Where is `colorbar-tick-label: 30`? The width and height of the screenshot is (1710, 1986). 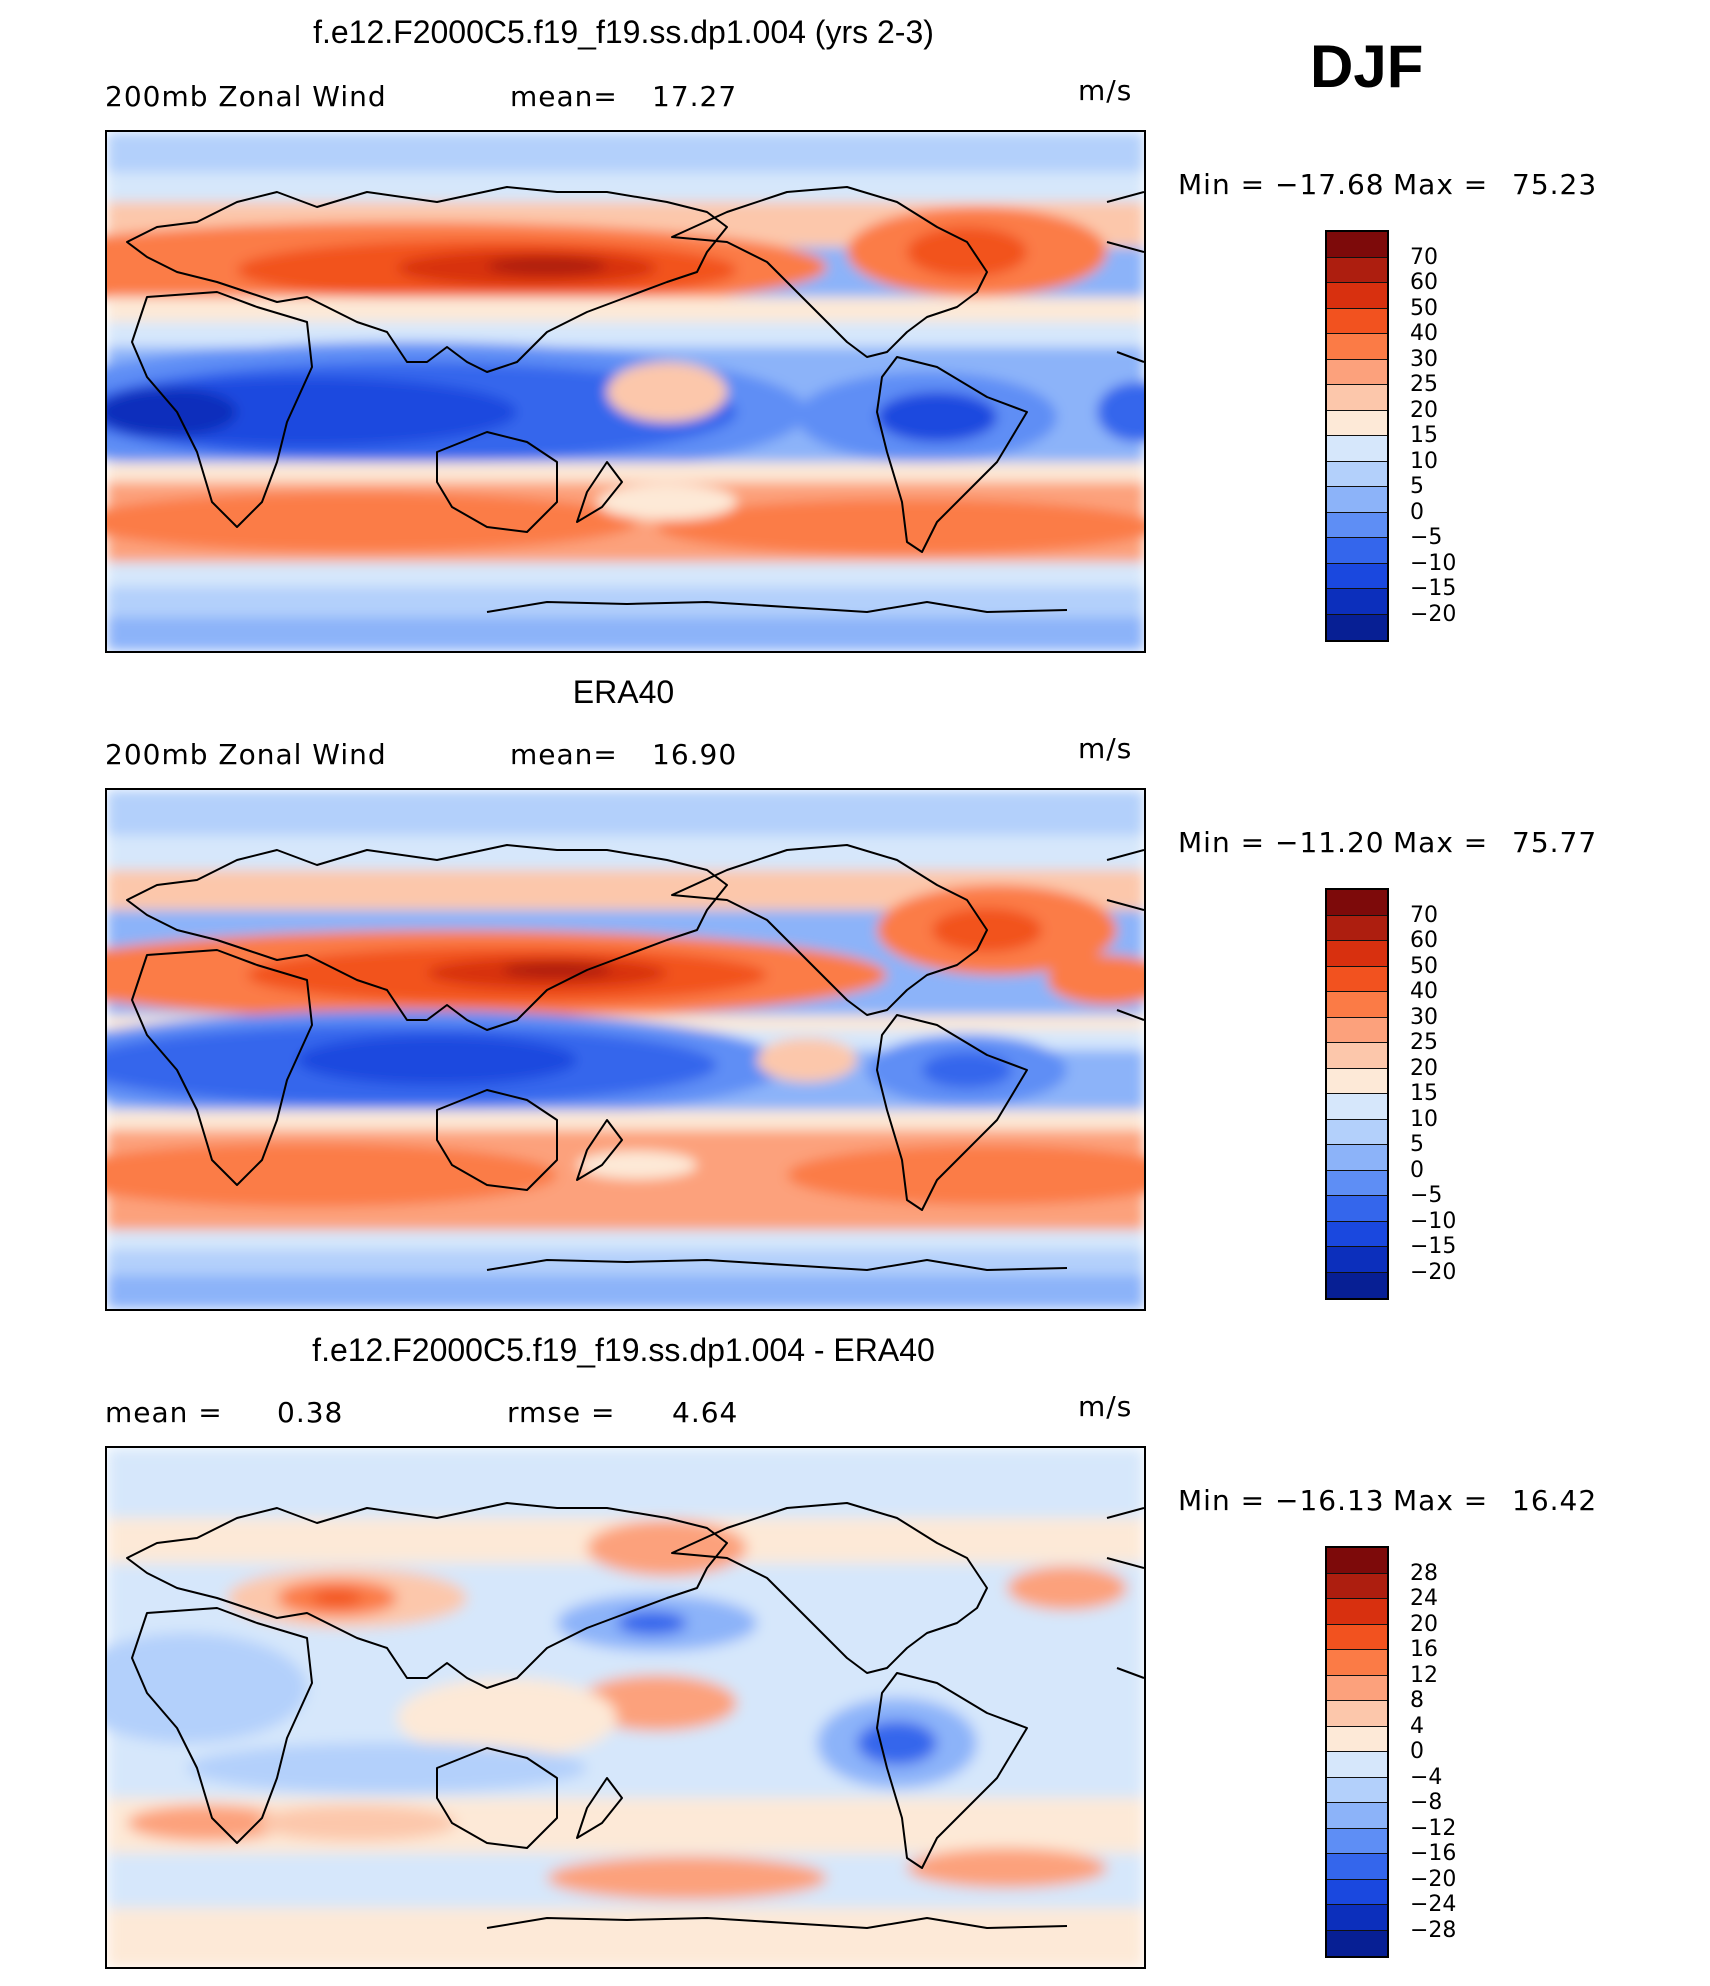 colorbar-tick-label: 30 is located at coordinates (1424, 1017).